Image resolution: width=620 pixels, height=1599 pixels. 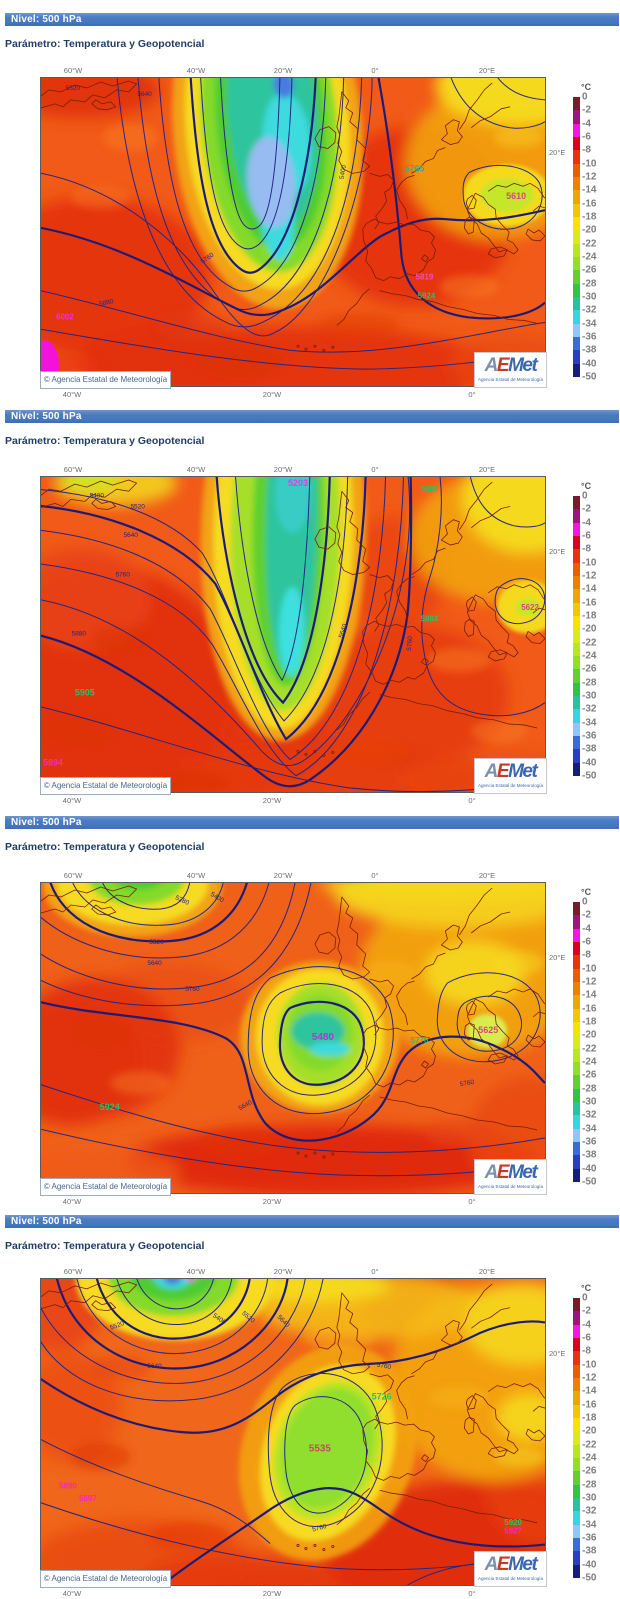 I want to click on svg-text: 5610, so click(x=516, y=196).